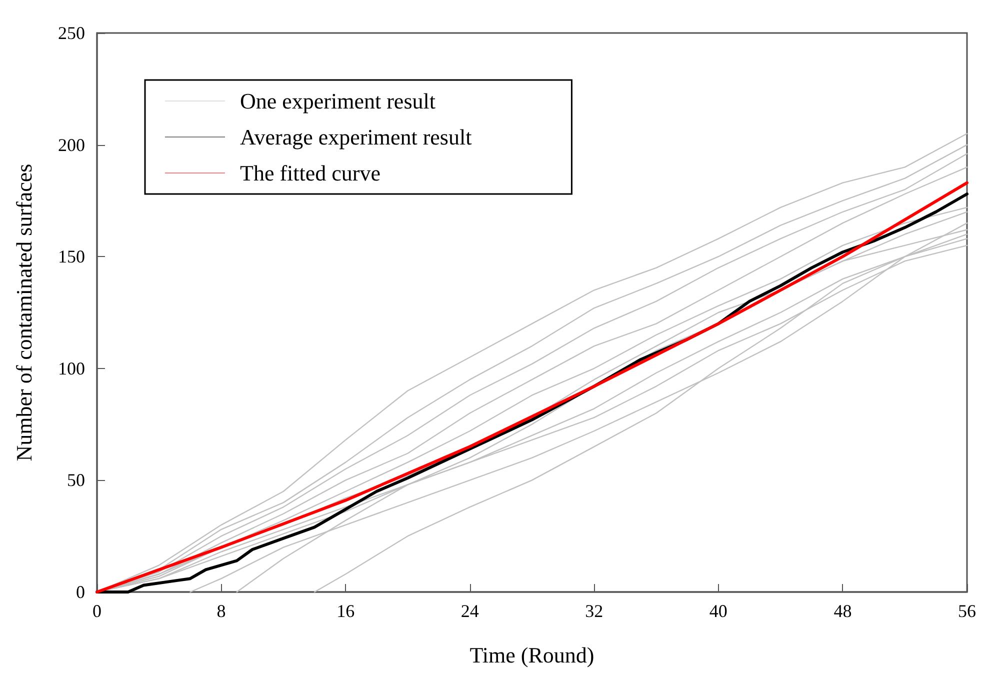  I want to click on x-axis-title: Time (Round), so click(532, 655).